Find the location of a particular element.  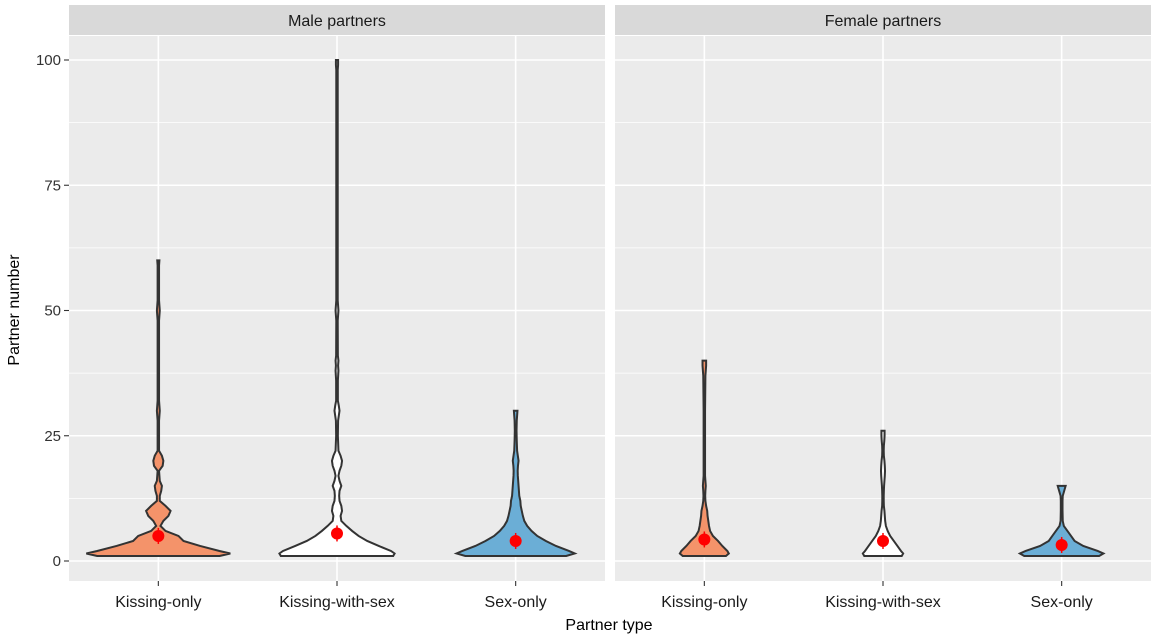

facet-title: Male partners is located at coordinates (337, 21).